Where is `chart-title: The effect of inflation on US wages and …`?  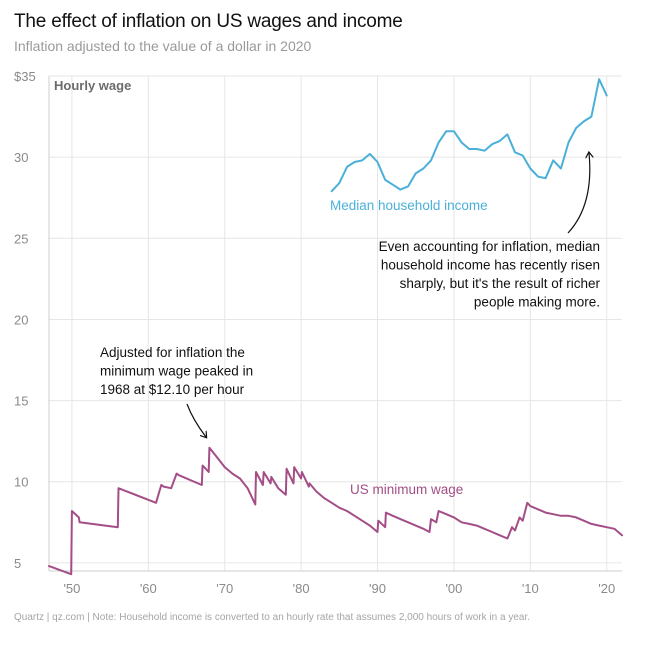 chart-title: The effect of inflation on US wages and … is located at coordinates (208, 21).